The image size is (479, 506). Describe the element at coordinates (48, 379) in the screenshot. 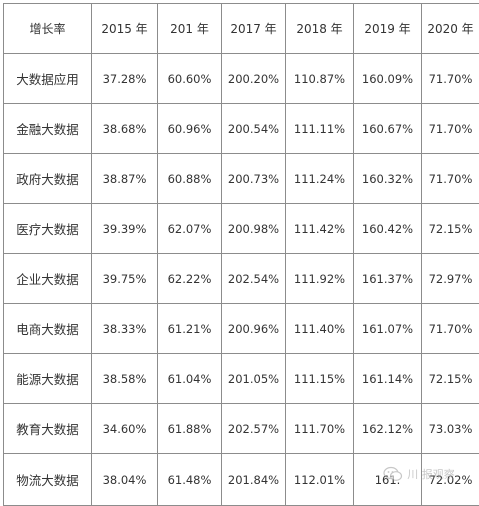

I see `row-label: 能源大数据` at that location.